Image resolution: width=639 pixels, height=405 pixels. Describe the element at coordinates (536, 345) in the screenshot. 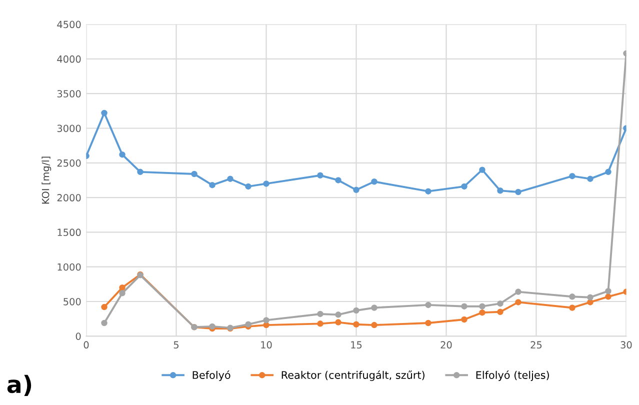

I see `x-tick-label: 25` at that location.